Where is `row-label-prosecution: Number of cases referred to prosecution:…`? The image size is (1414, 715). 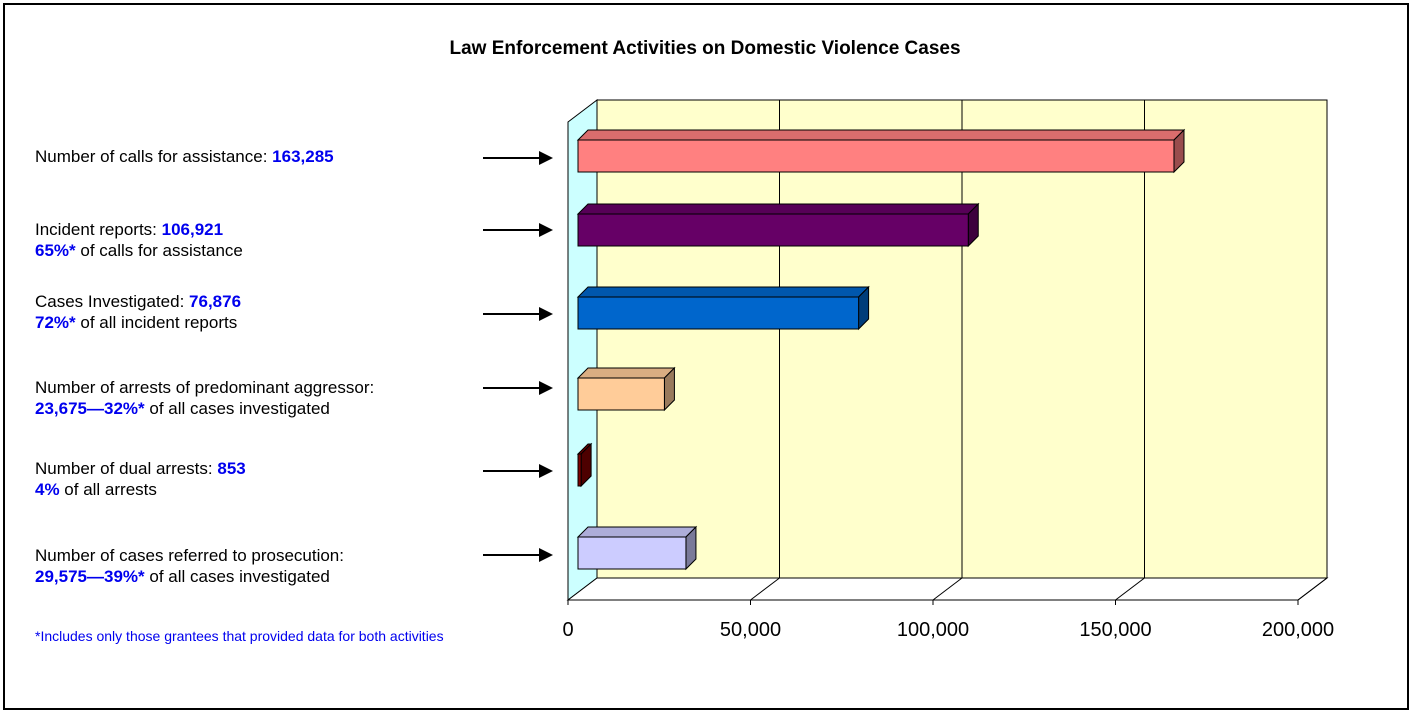 row-label-prosecution: Number of cases referred to prosecution:… is located at coordinates (189, 566).